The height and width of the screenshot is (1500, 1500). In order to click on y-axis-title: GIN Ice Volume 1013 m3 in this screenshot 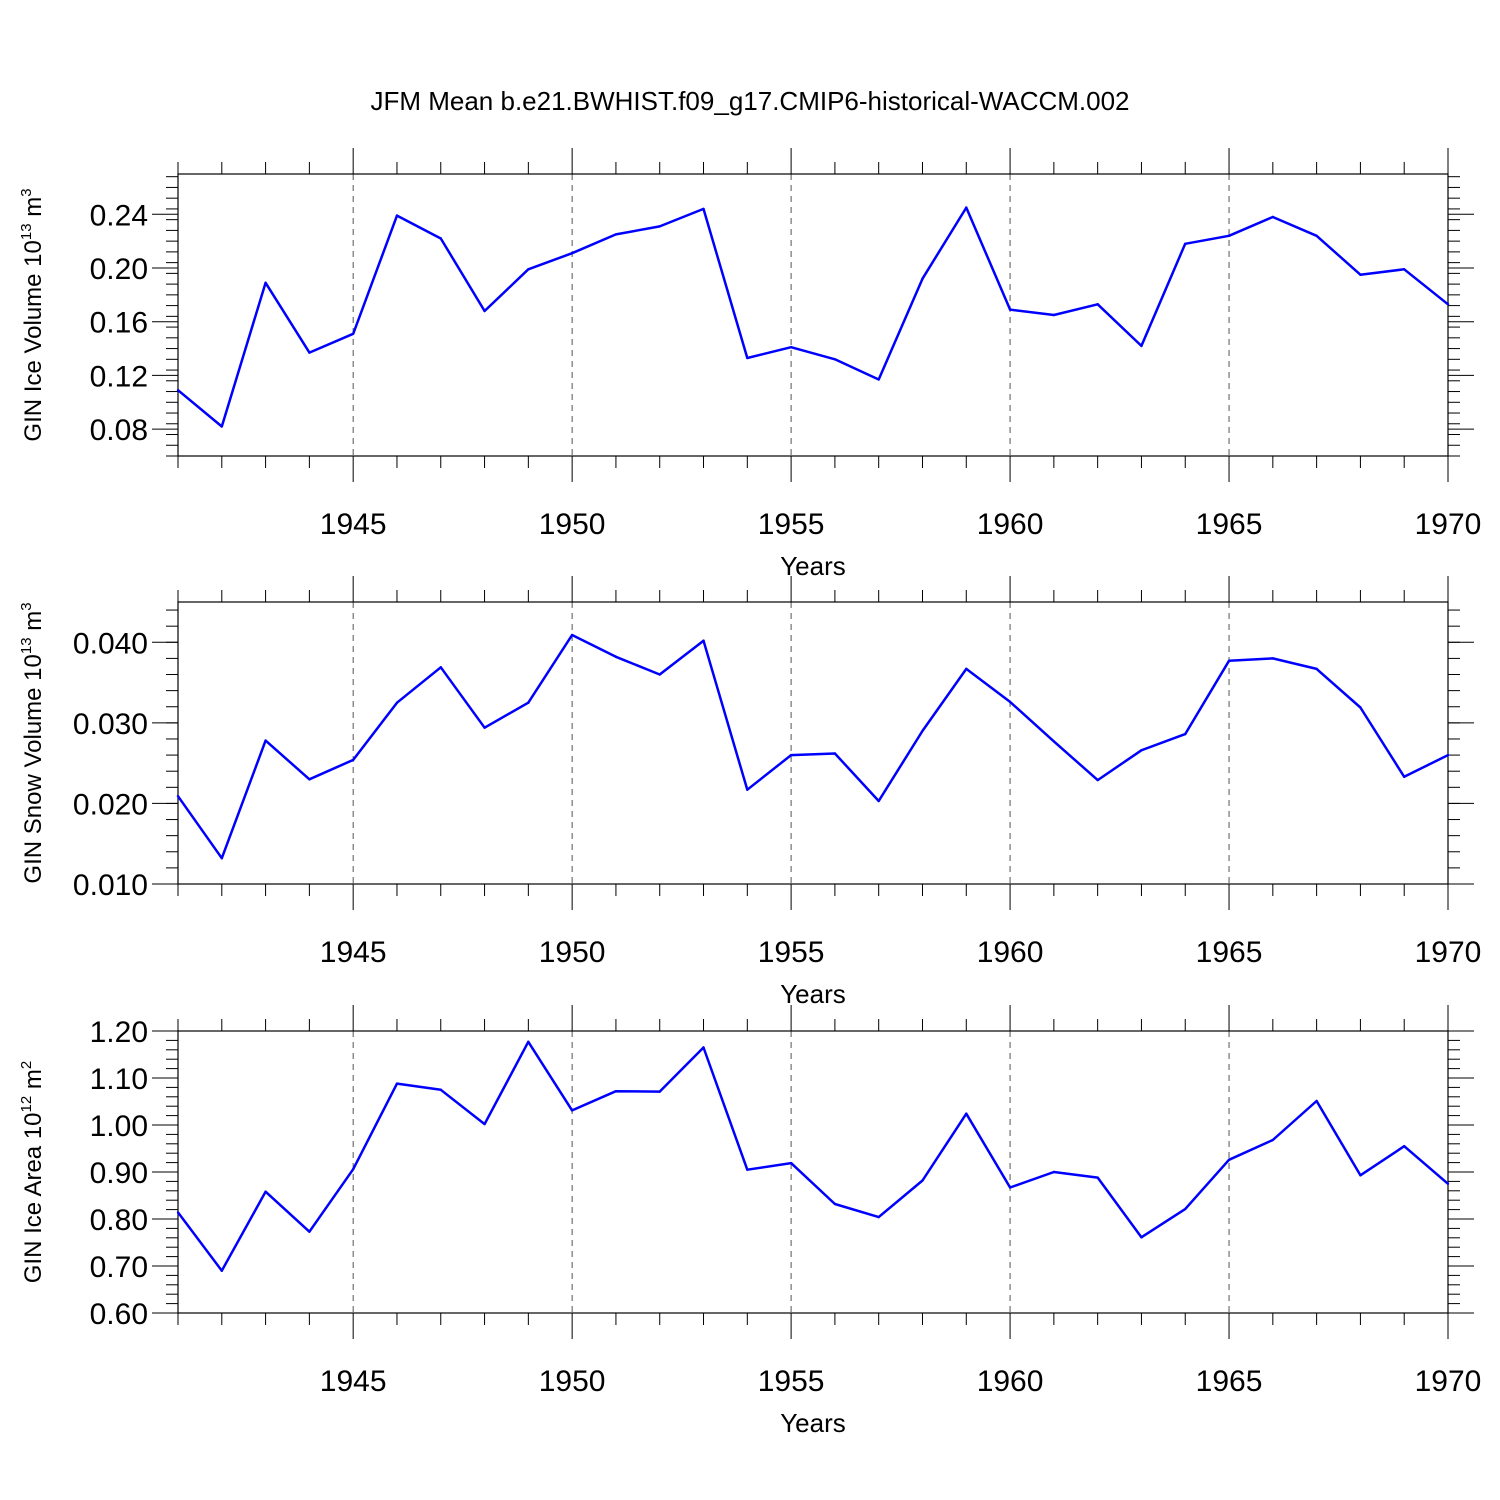, I will do `click(32, 314)`.